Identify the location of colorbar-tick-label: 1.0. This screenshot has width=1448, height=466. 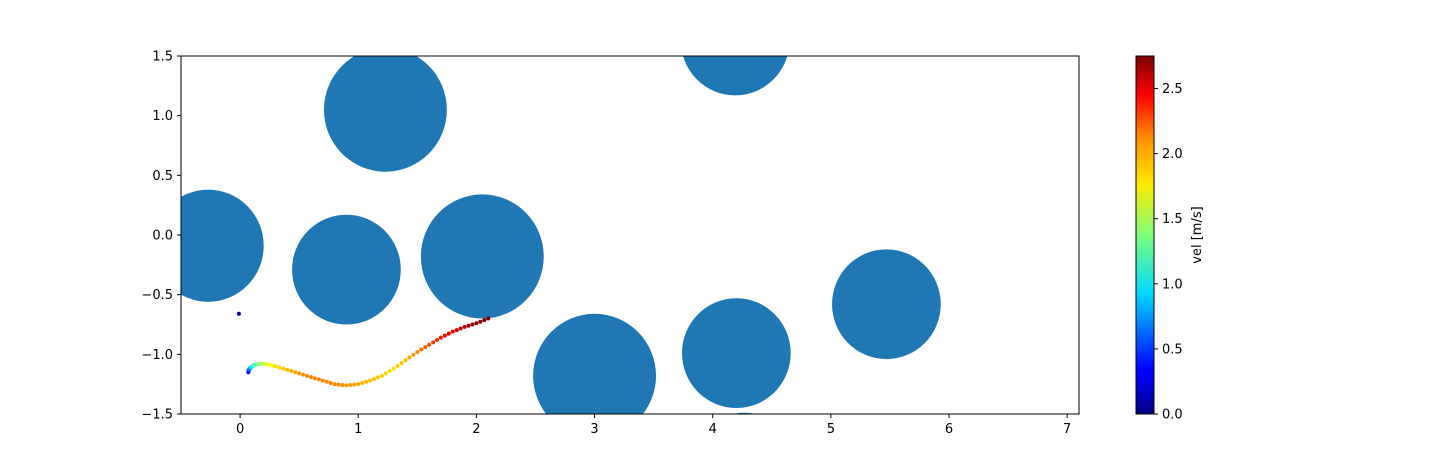
(1172, 284).